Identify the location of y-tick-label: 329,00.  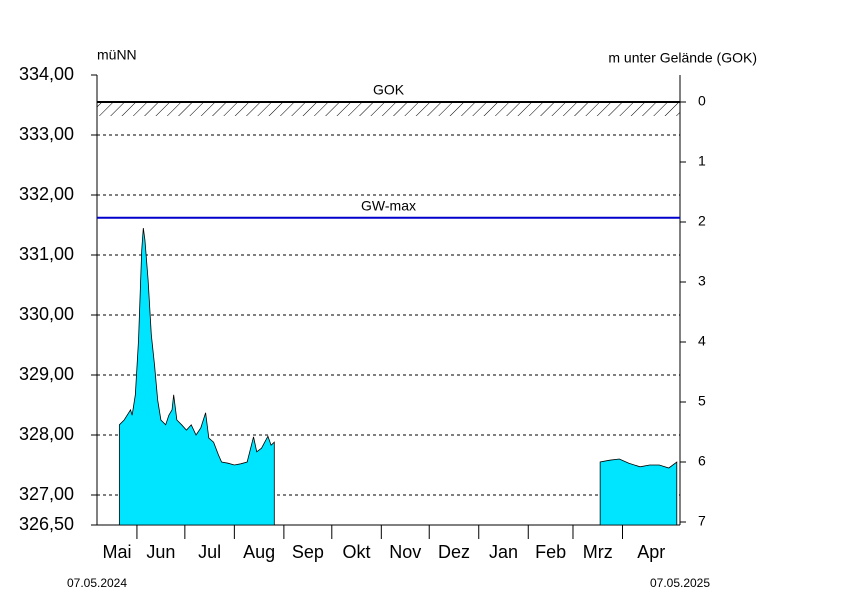
(46, 374).